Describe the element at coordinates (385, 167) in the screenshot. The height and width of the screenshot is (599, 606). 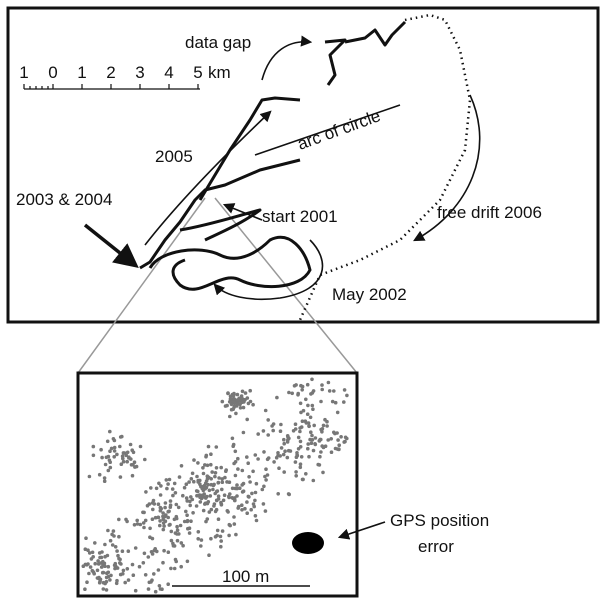
I see `free-drift-track` at that location.